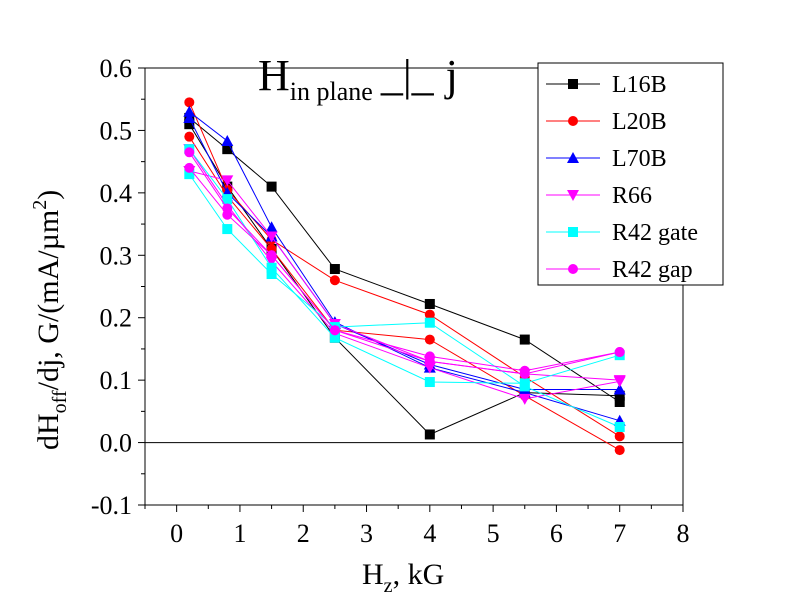  Describe the element at coordinates (632, 196) in the screenshot. I see `legend-label: R66` at that location.